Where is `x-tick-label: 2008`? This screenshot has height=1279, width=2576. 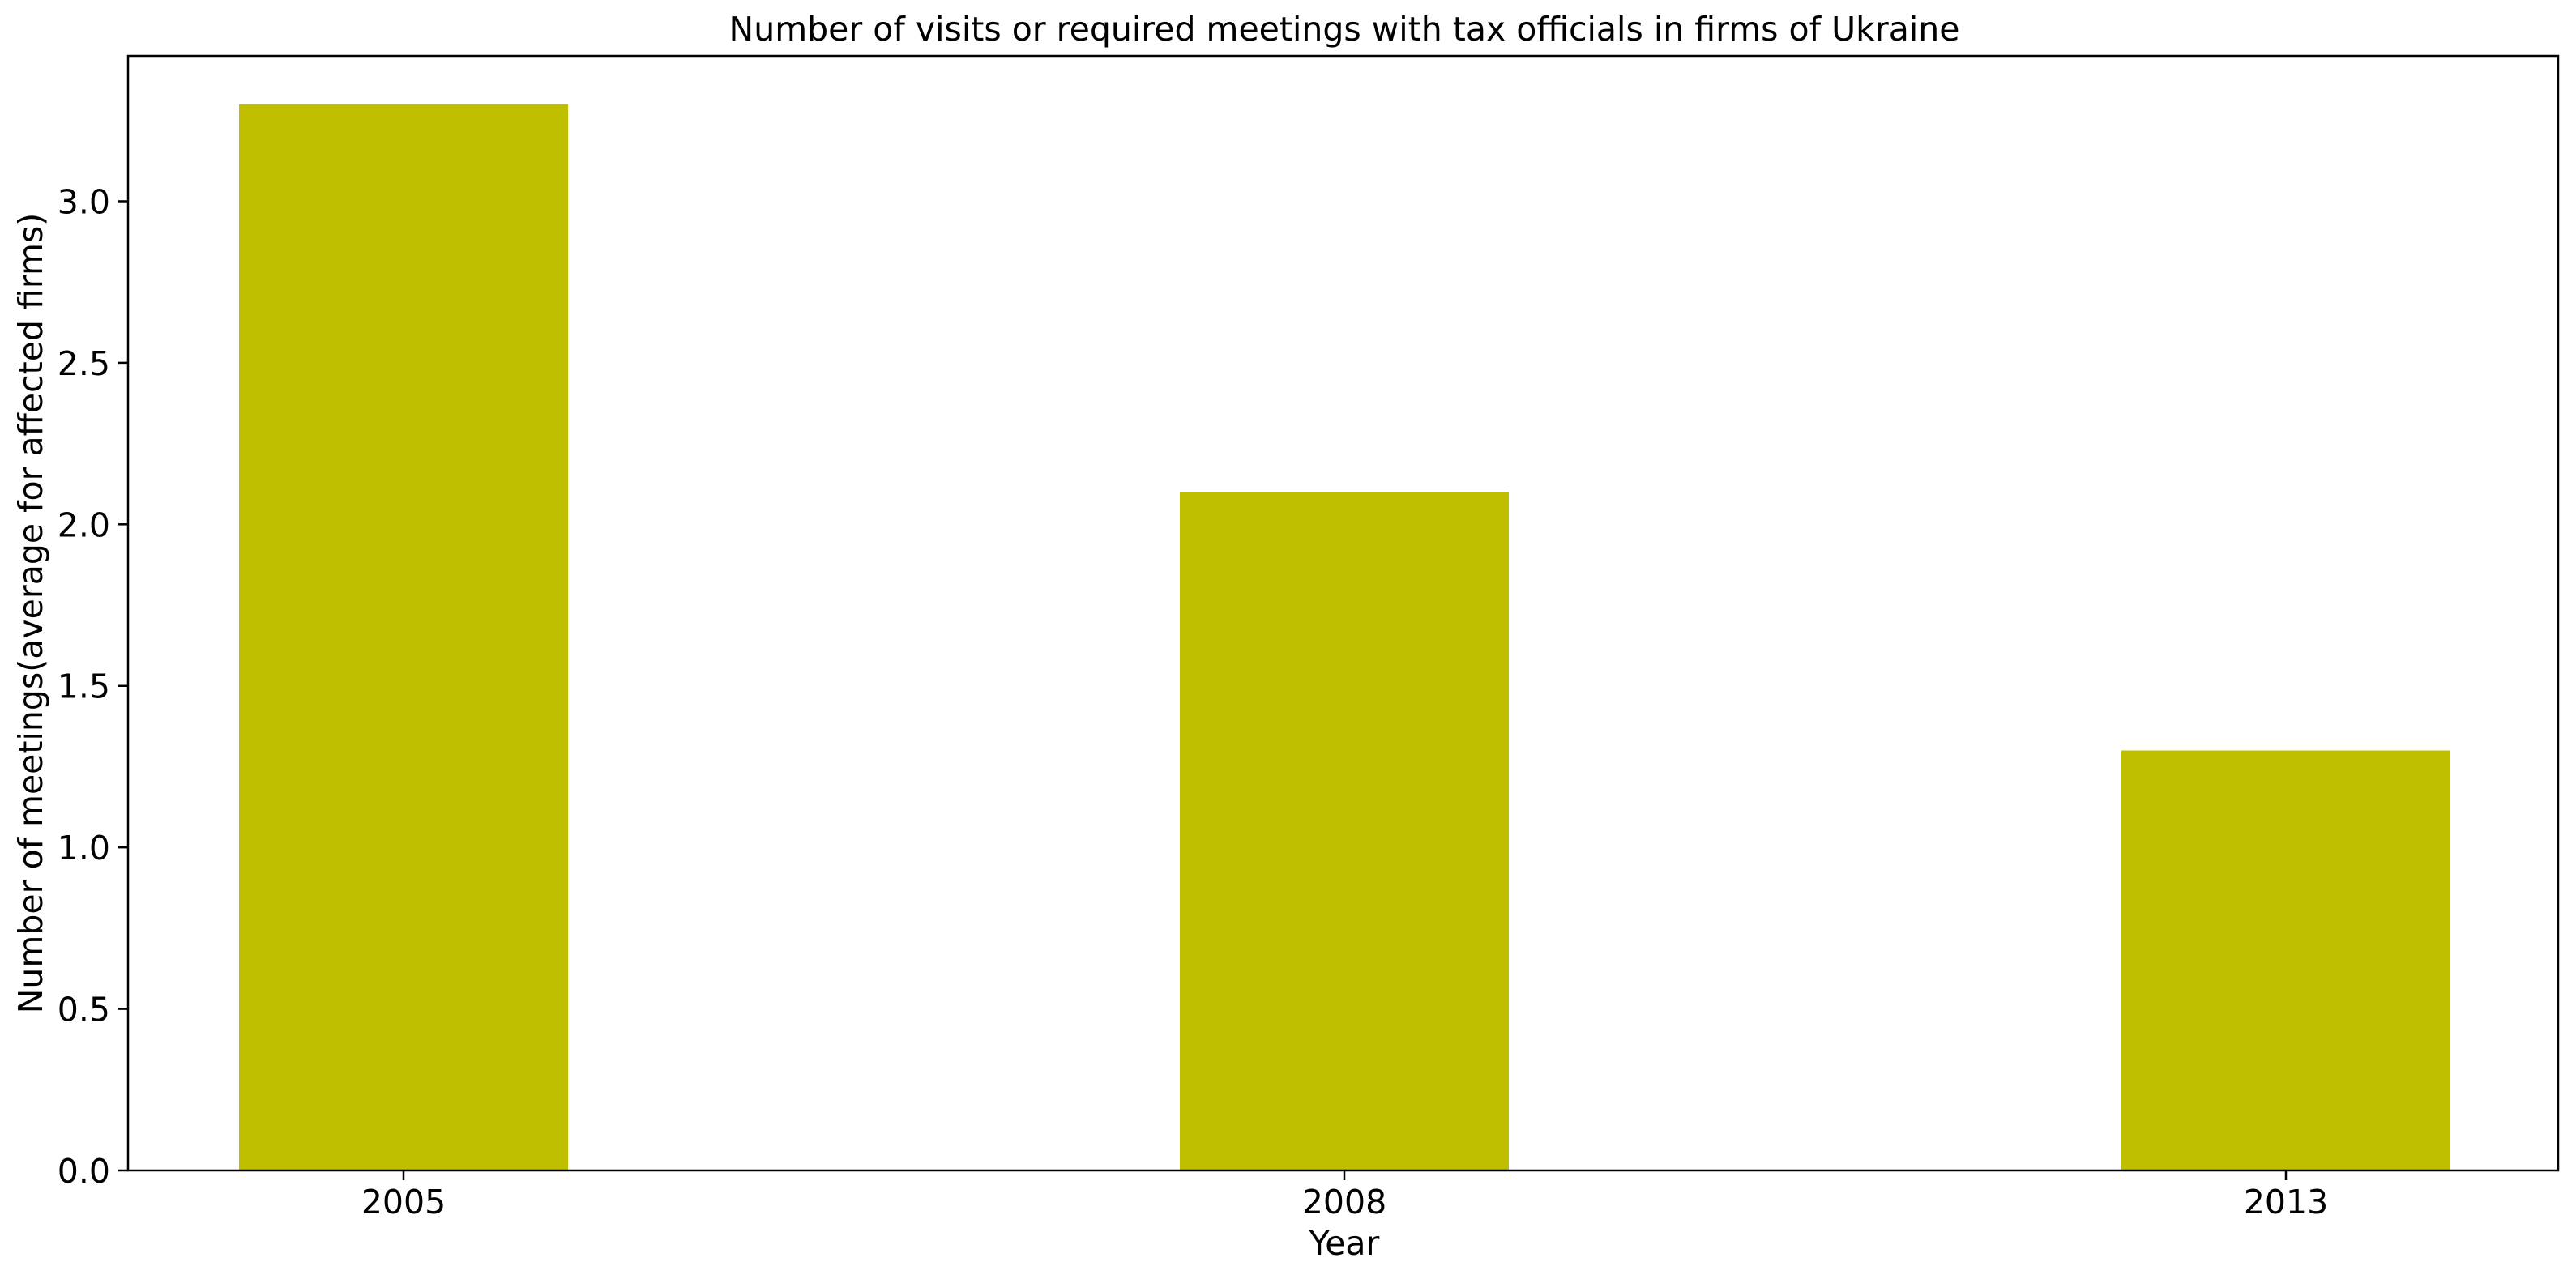 x-tick-label: 2008 is located at coordinates (1344, 1202).